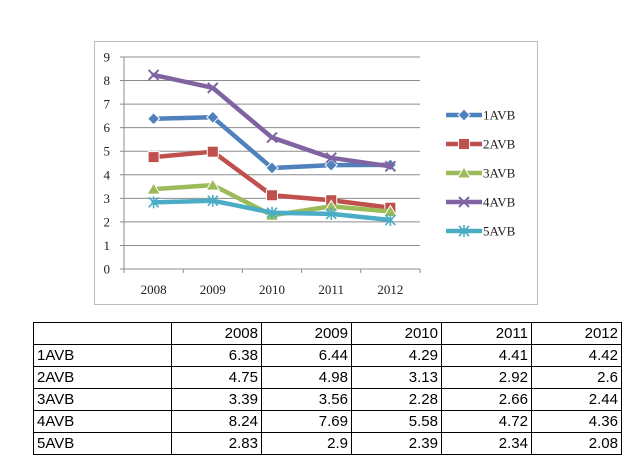 Image resolution: width=638 pixels, height=471 pixels. Describe the element at coordinates (499, 231) in the screenshot. I see `legend-label: 5AVB` at that location.